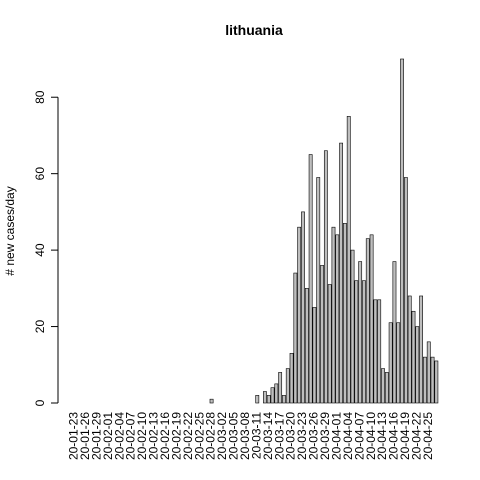 This screenshot has width=480, height=480. Describe the element at coordinates (119, 436) in the screenshot. I see `x-tick-label: 20-02-04` at that location.